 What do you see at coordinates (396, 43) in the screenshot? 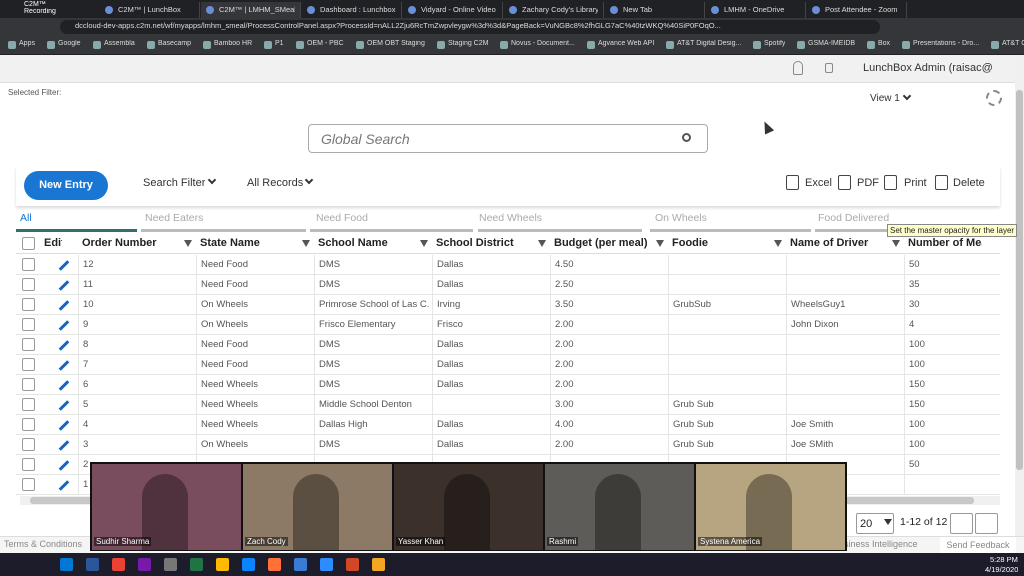
I see `bookmark: OEM OBT Staging` at bounding box center [396, 43].